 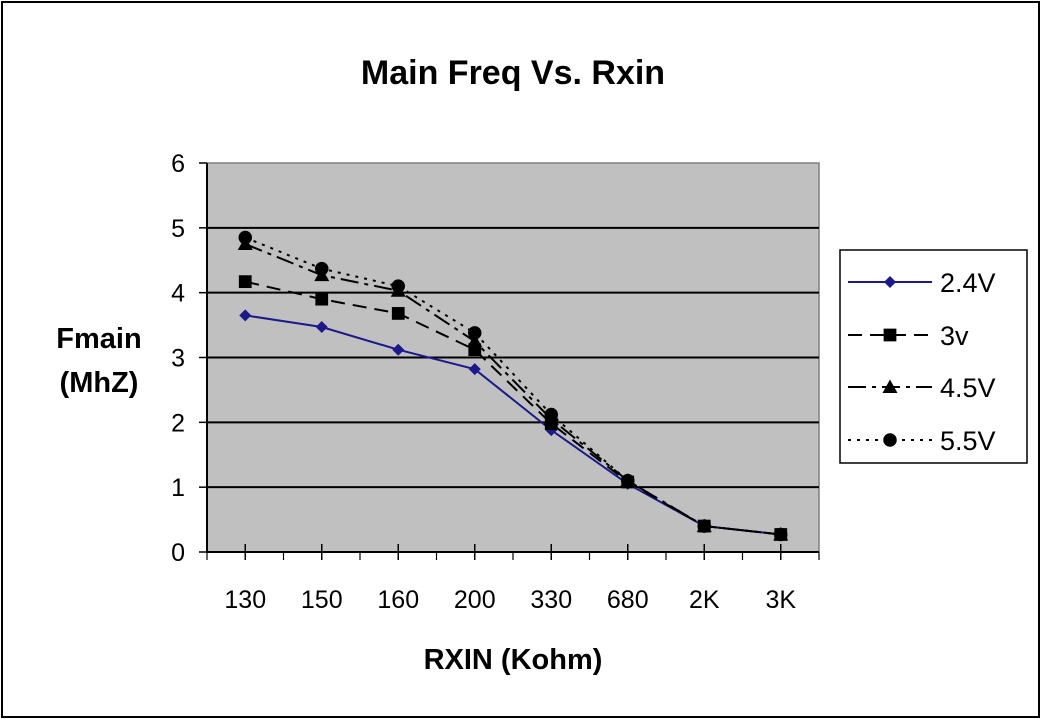 I want to click on y-tick-label: 1, so click(x=178, y=488).